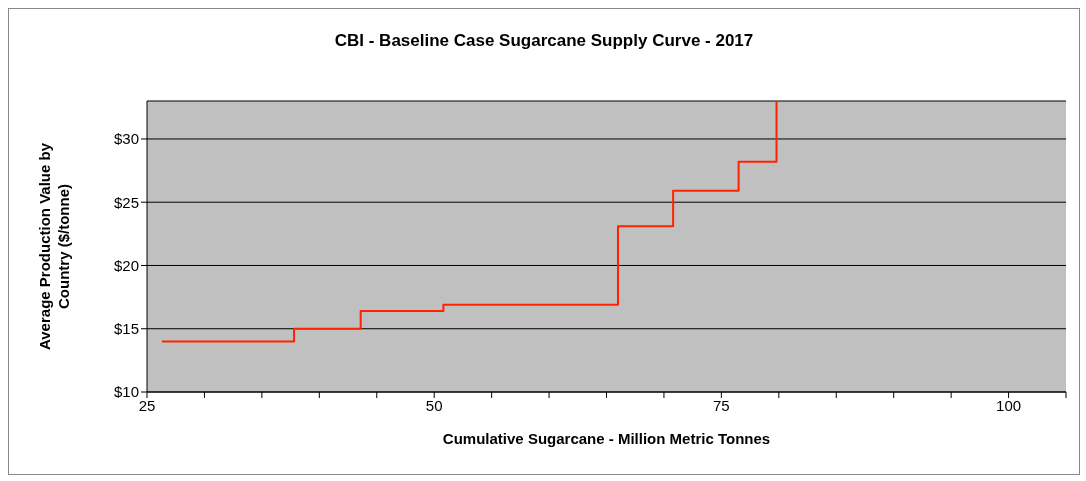  What do you see at coordinates (544, 41) in the screenshot?
I see `chart-title: CBI - Baseline Case Sugarcane Supply Curve - 2017` at bounding box center [544, 41].